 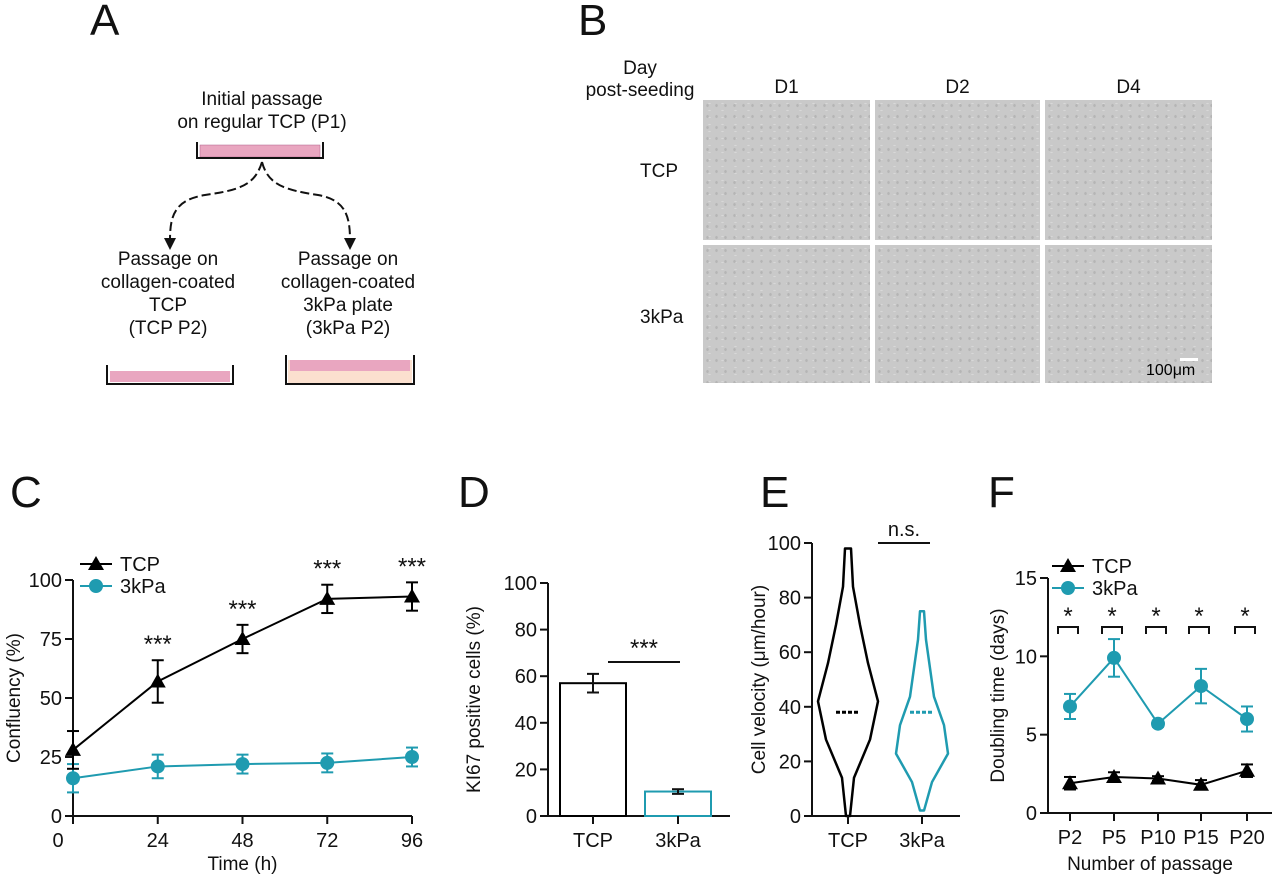 I want to click on column-label-d2: D2, so click(x=957, y=87).